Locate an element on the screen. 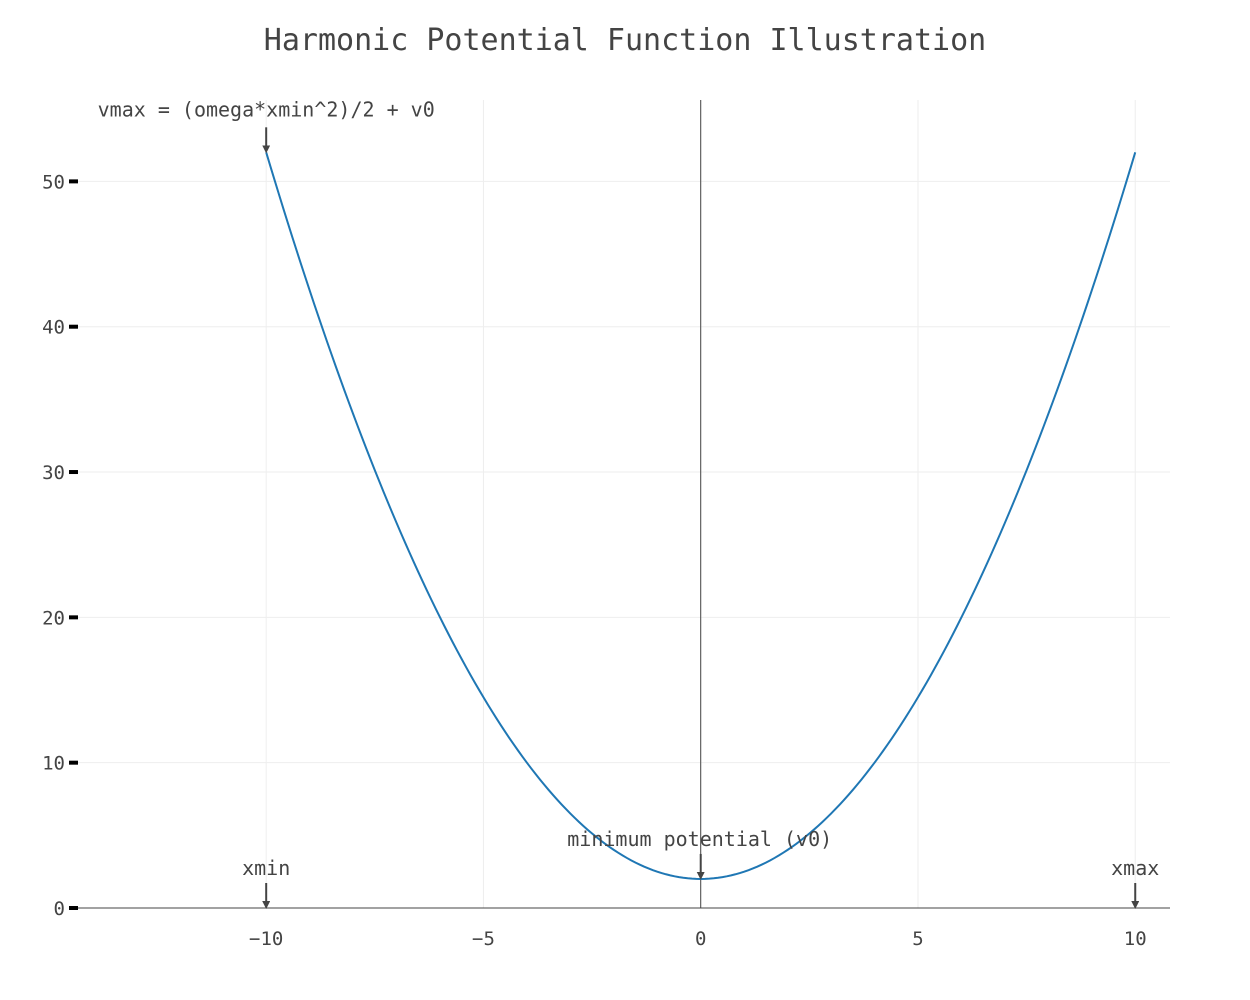 The width and height of the screenshot is (1250, 1000). annotation-xmin: xmin is located at coordinates (266, 882).